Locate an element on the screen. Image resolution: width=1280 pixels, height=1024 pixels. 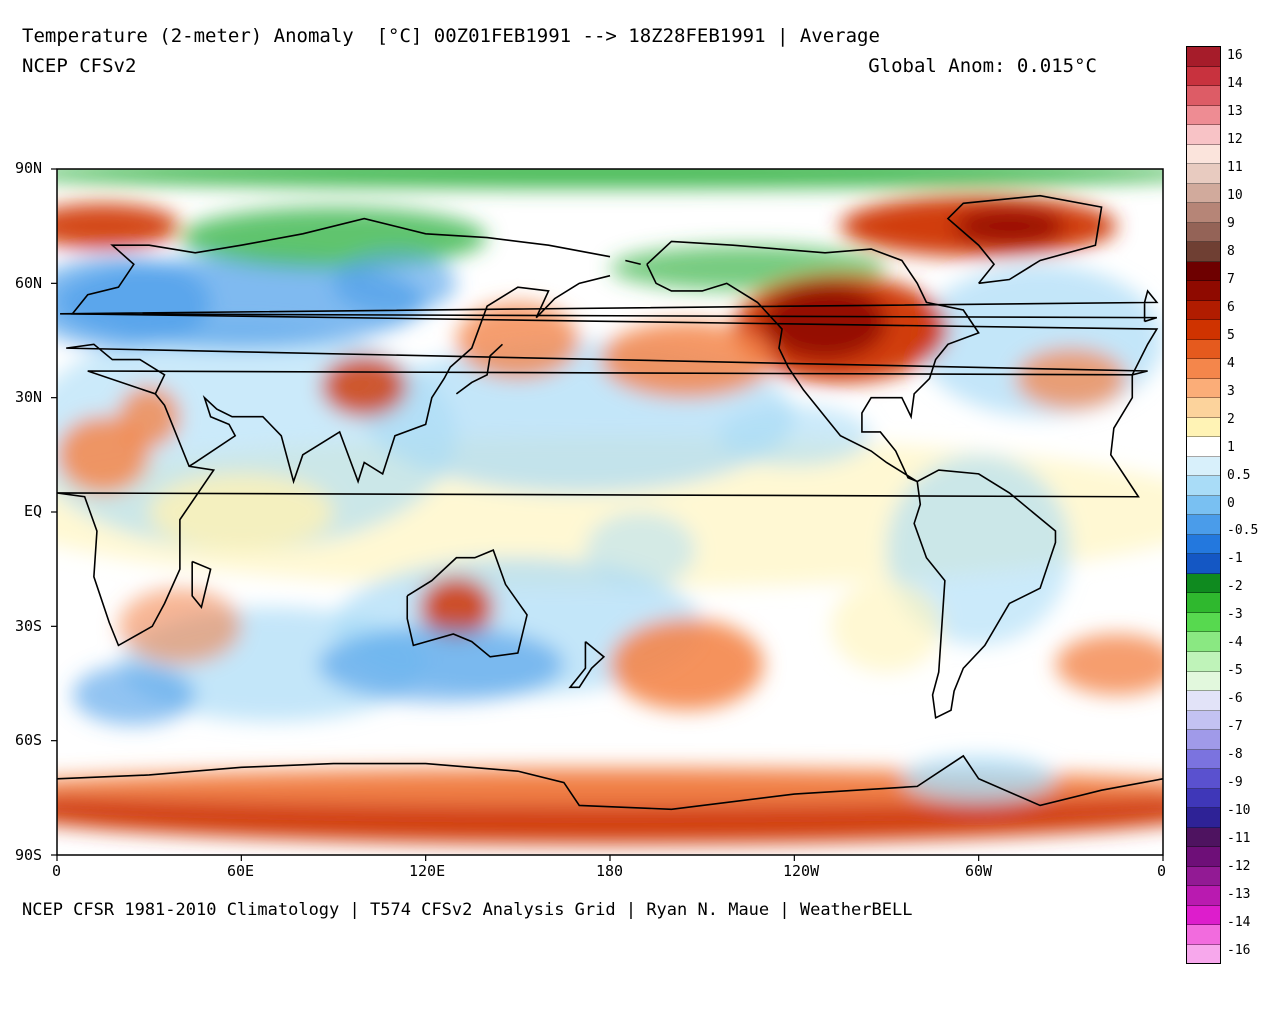
colorbar-label: 12 is located at coordinates (1235, 139).